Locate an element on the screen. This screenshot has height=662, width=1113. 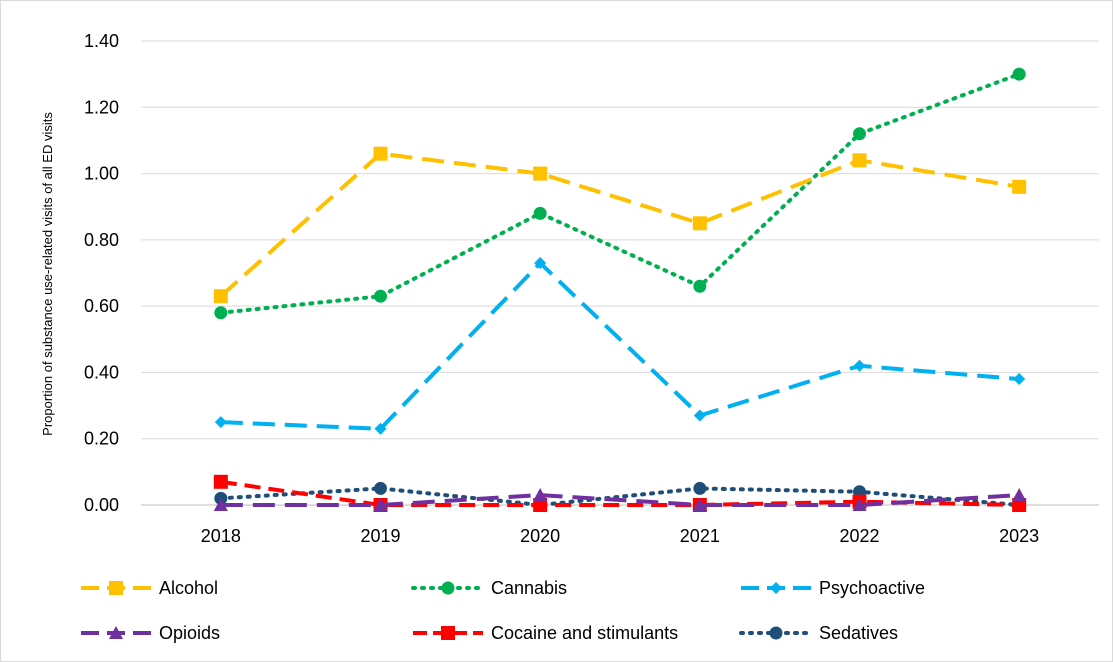
x-tick-label: 2023 is located at coordinates (1019, 536).